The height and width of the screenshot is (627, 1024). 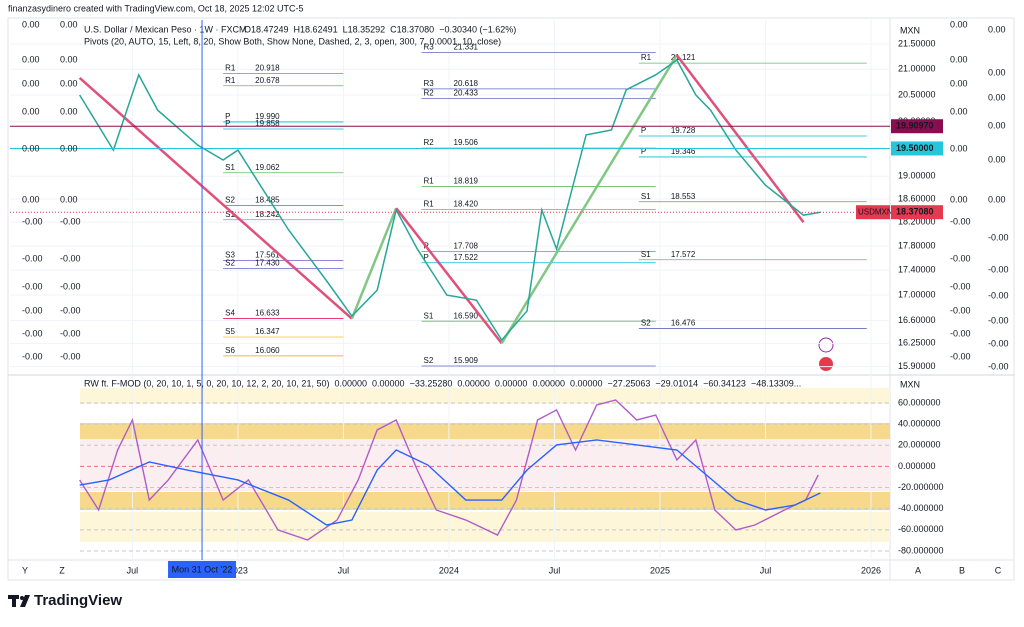 What do you see at coordinates (267, 214) in the screenshot?
I see `pivot-value: 18.242` at bounding box center [267, 214].